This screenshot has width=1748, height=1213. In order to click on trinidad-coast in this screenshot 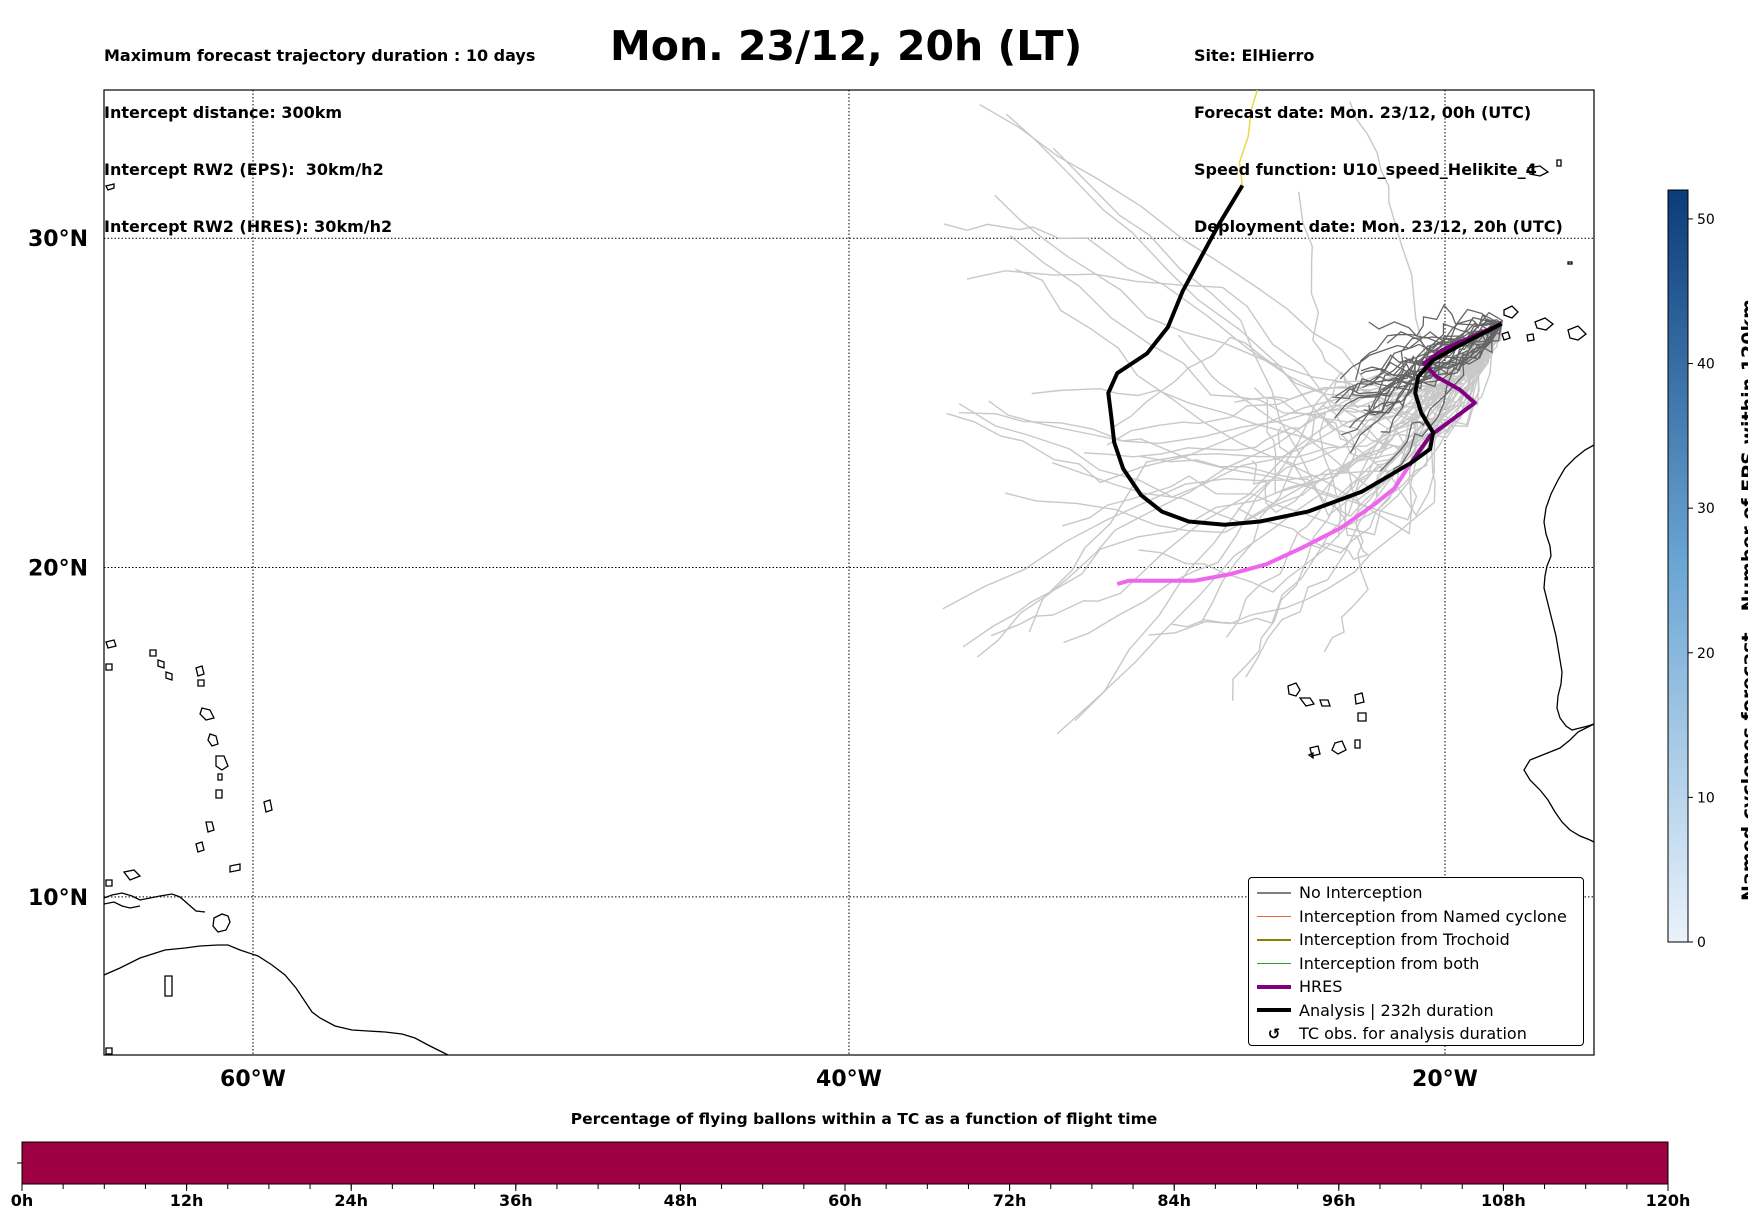, I will do `click(221, 923)`.